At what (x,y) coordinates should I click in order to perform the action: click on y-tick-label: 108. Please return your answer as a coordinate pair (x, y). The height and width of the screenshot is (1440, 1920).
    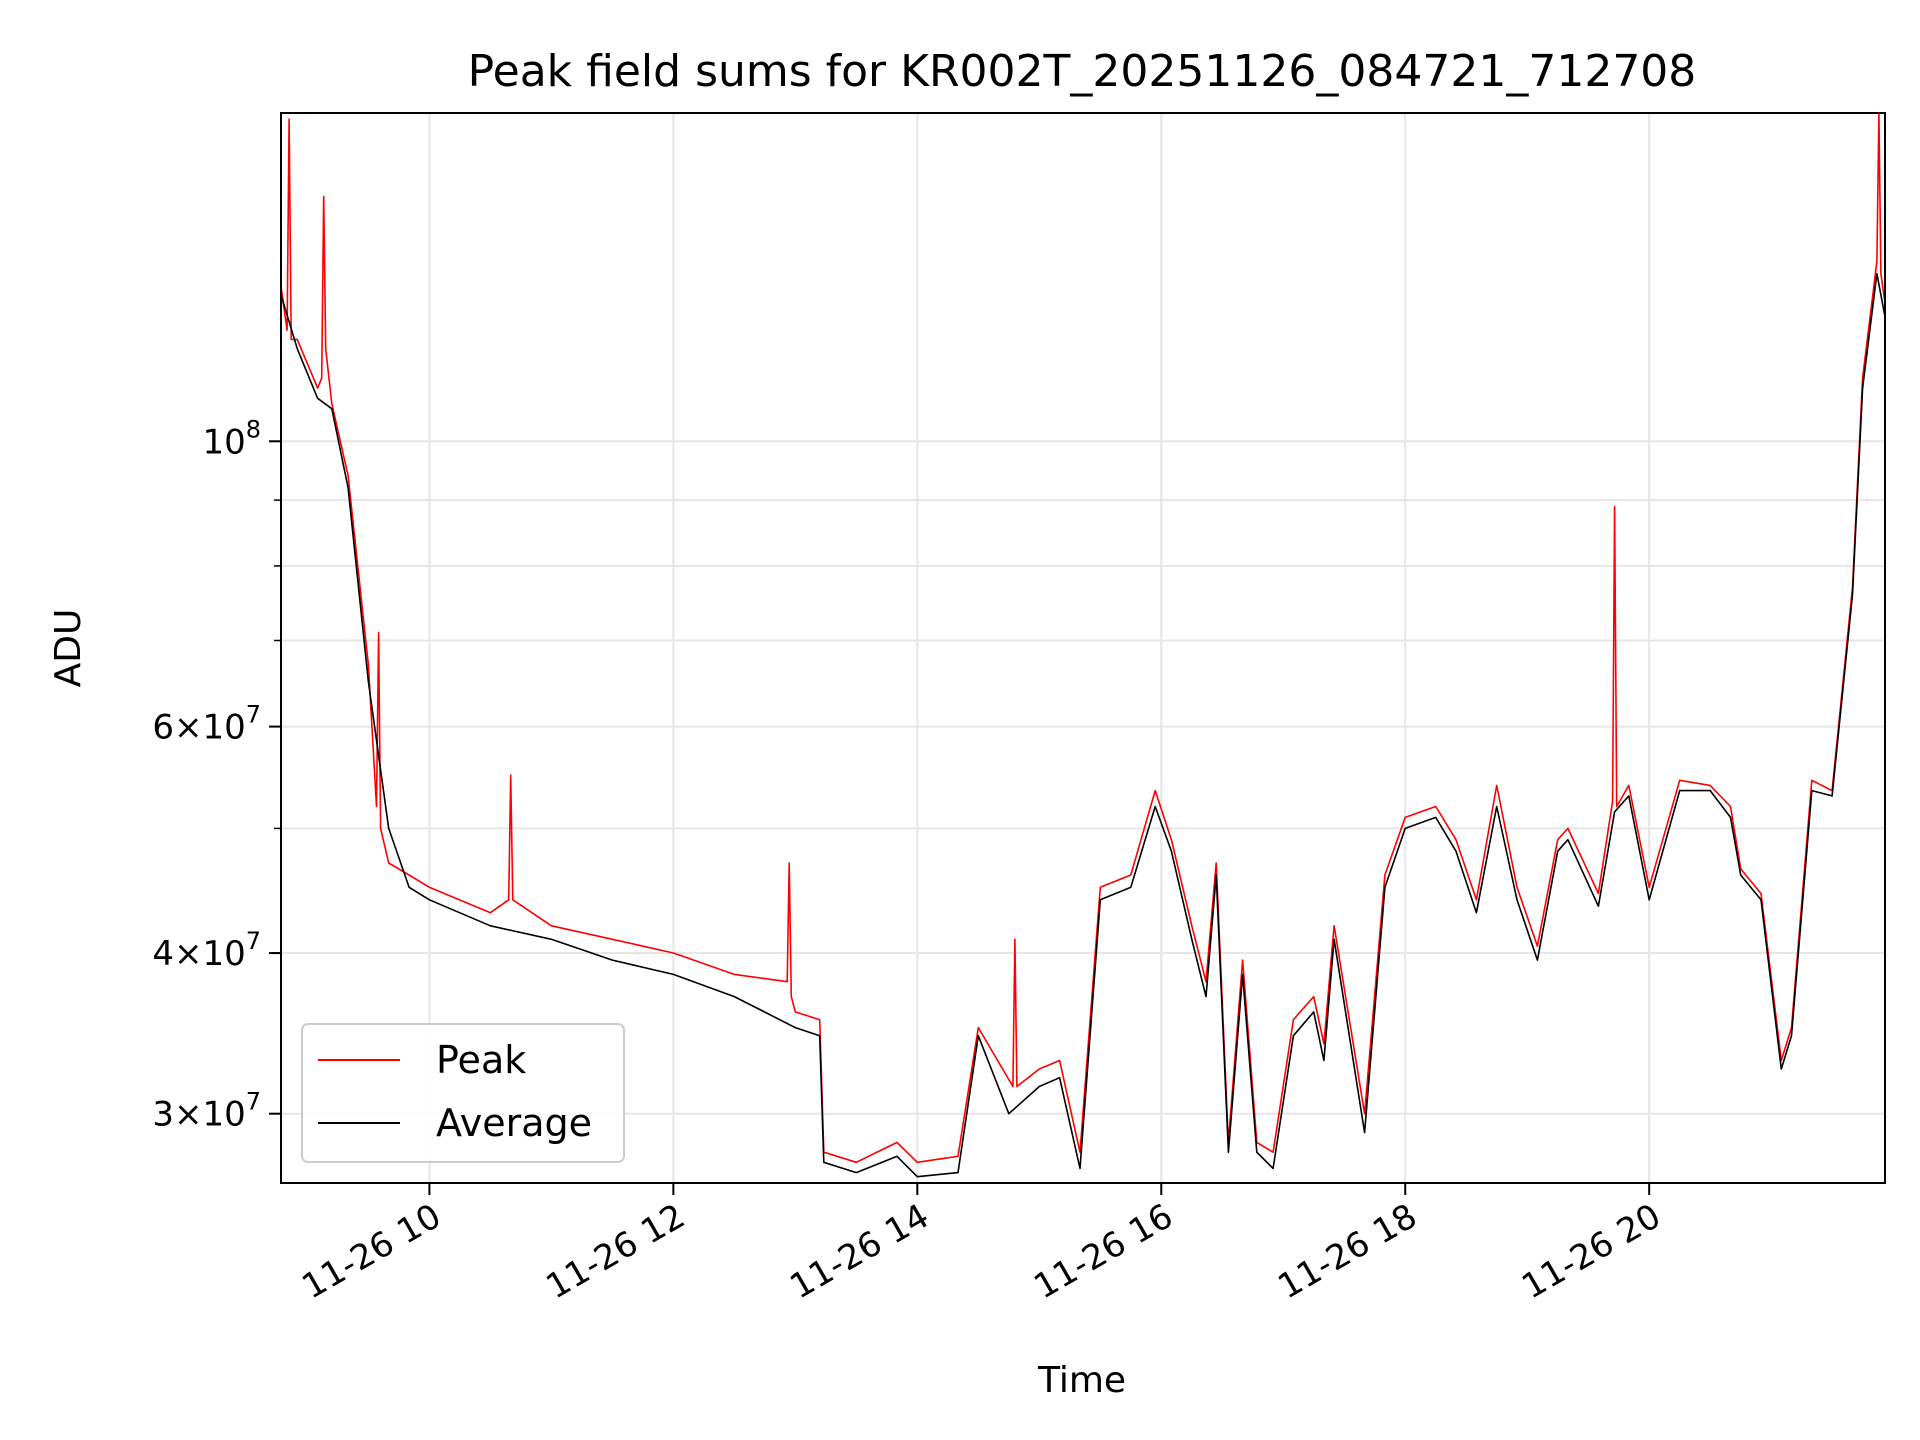
    Looking at the image, I should click on (231, 438).